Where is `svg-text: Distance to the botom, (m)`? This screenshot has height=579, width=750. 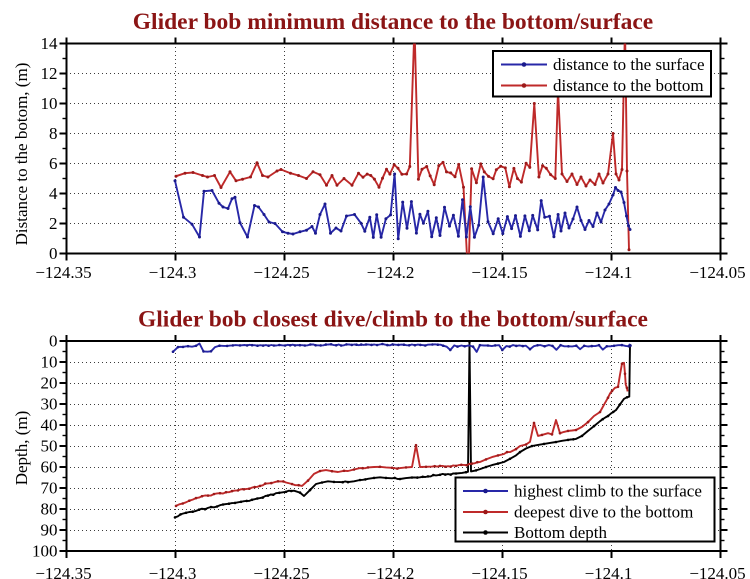
svg-text: Distance to the botom, (m) is located at coordinates (21, 154).